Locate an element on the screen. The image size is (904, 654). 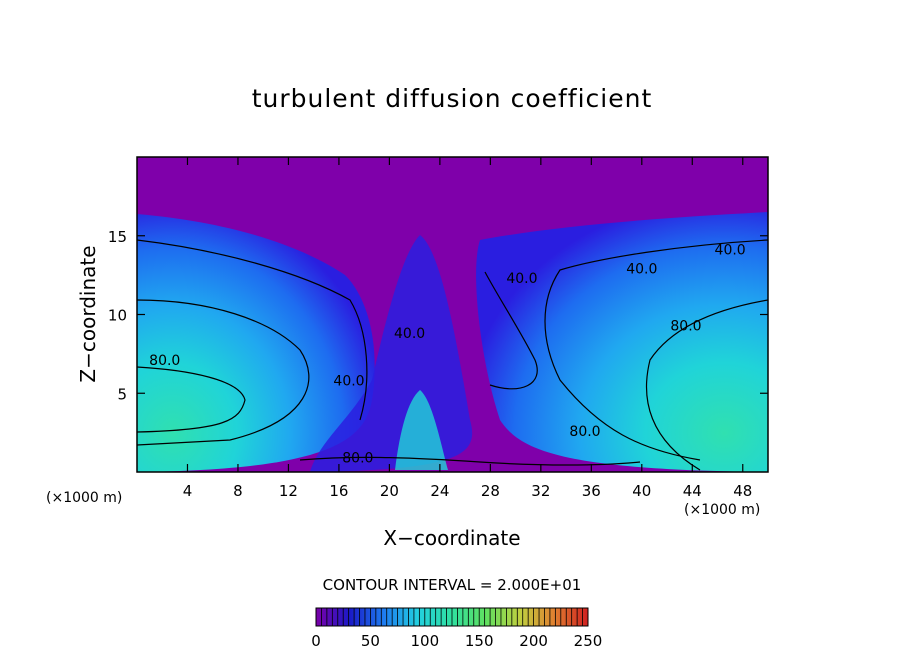
y-tick-label: 15 is located at coordinates (117, 237).